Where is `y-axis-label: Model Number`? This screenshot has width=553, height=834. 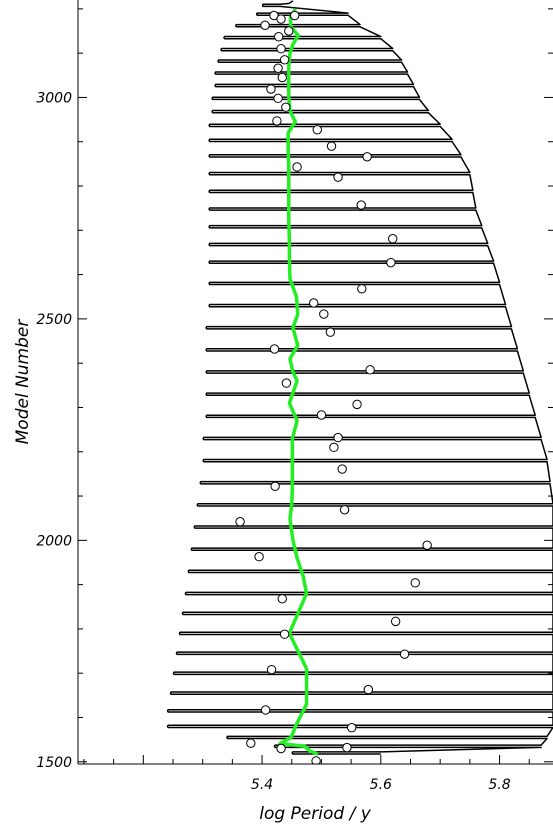
y-axis-label: Model Number is located at coordinates (23, 382).